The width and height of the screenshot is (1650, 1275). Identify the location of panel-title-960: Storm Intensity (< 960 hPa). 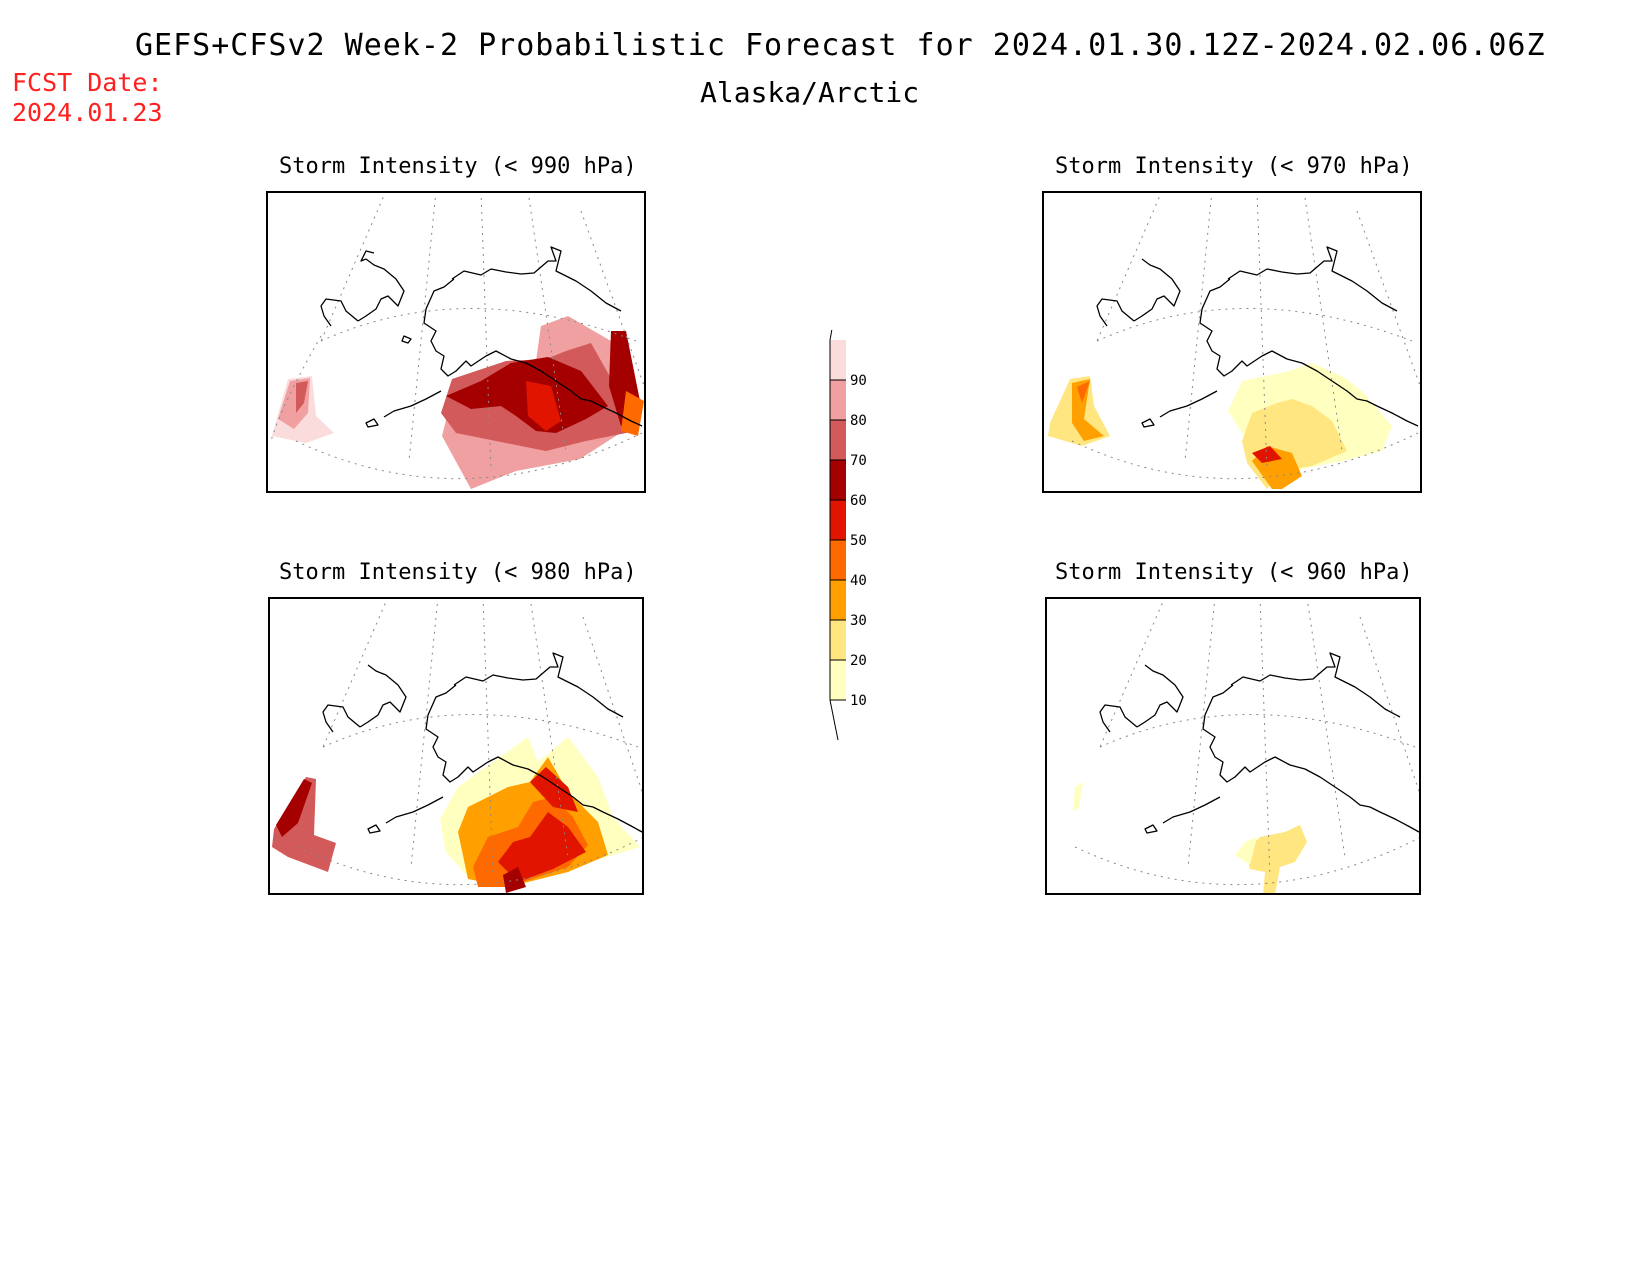
(1234, 572).